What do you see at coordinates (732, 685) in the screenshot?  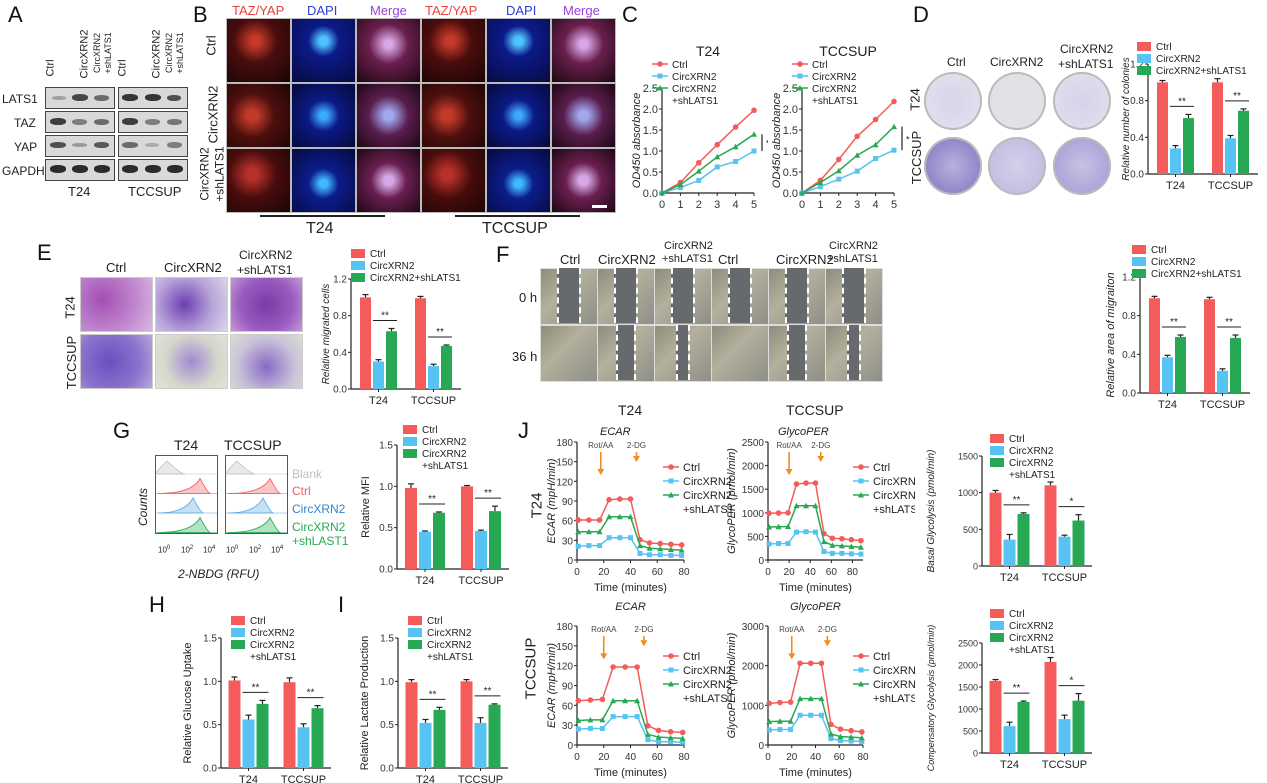 I see `y-axis-label: GlycoPER (pmol/min)` at bounding box center [732, 685].